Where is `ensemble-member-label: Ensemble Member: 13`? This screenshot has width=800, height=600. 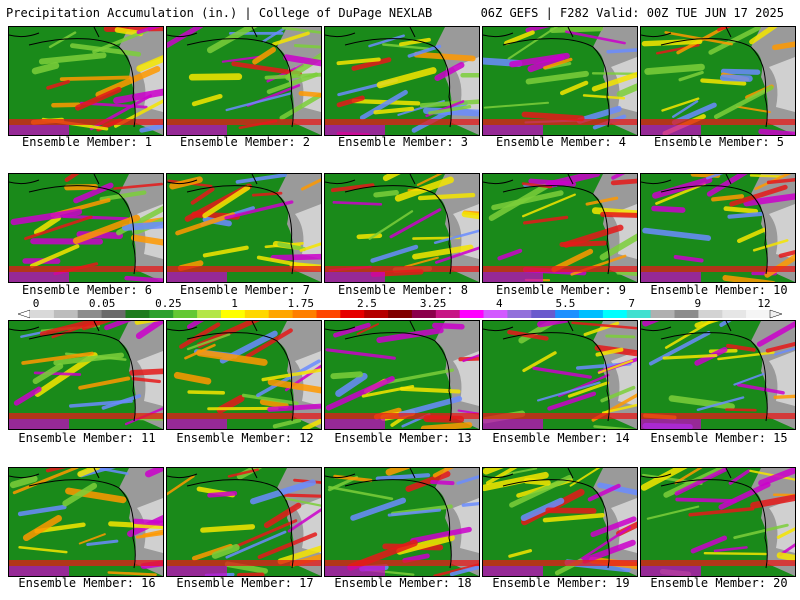 ensemble-member-label: Ensemble Member: 13 is located at coordinates (403, 438).